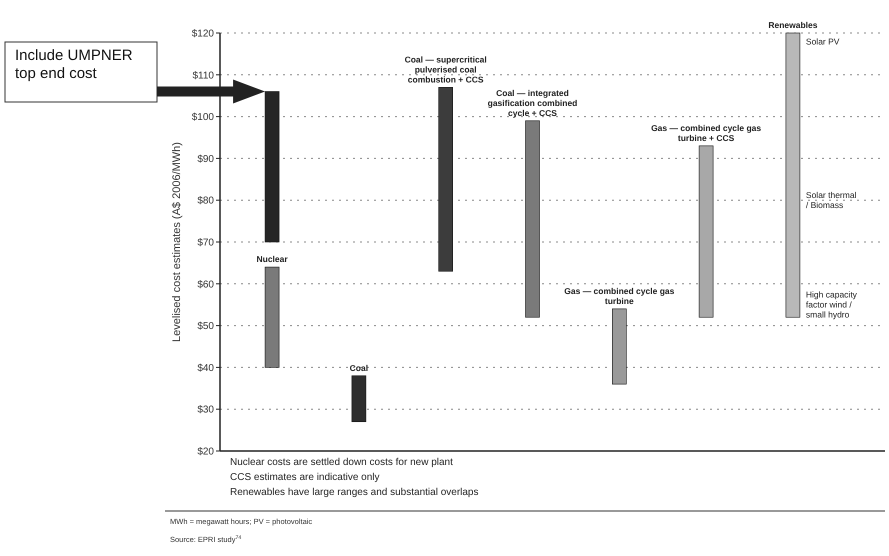 The width and height of the screenshot is (889, 556). I want to click on x-tick-label: Coal, so click(359, 367).